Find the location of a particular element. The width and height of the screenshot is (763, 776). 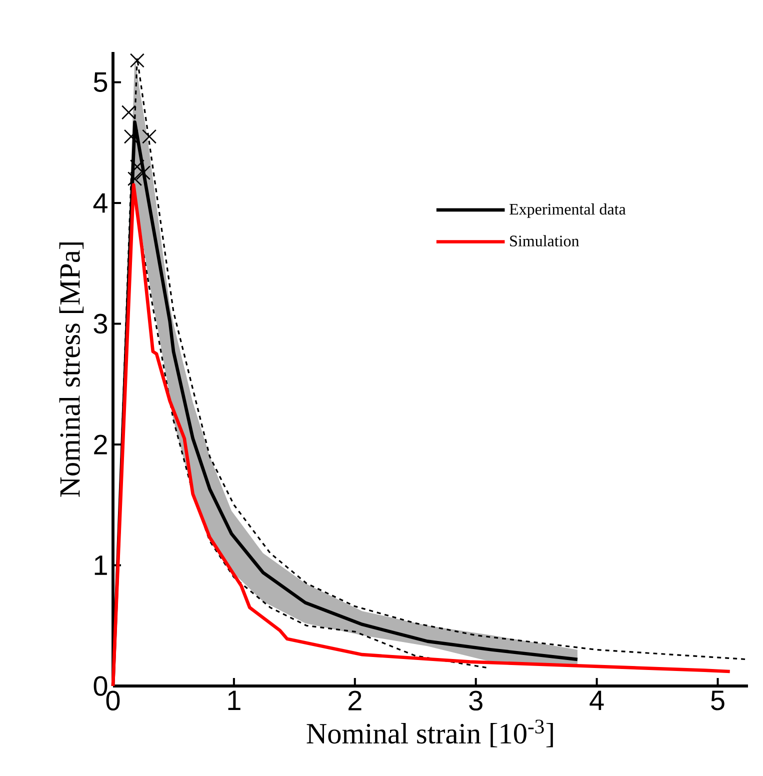

y-tick-label: 0 is located at coordinates (101, 686).